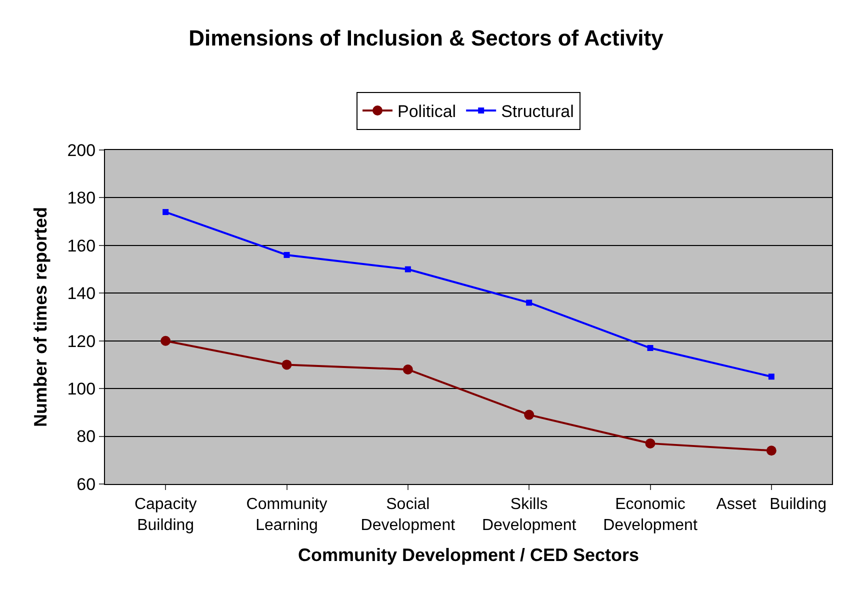  Describe the element at coordinates (771, 505) in the screenshot. I see `x-tick-label: Asset Building` at that location.